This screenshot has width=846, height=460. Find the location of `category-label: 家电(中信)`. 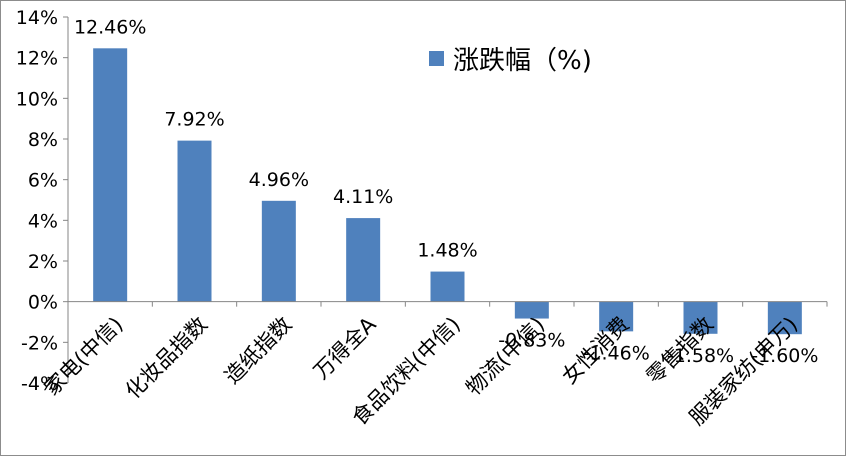

category-label: 家电(中信) is located at coordinates (84, 356).